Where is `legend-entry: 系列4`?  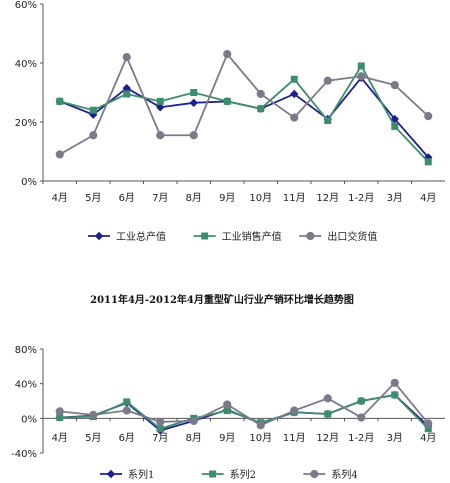
legend-entry: 系列4 is located at coordinates (344, 474).